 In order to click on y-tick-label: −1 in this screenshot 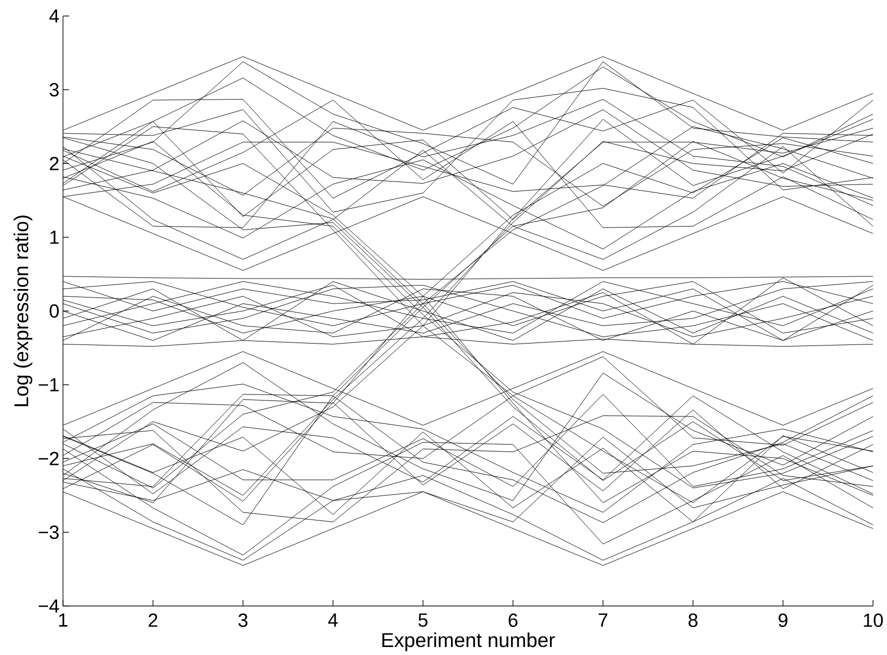, I will do `click(48, 385)`.